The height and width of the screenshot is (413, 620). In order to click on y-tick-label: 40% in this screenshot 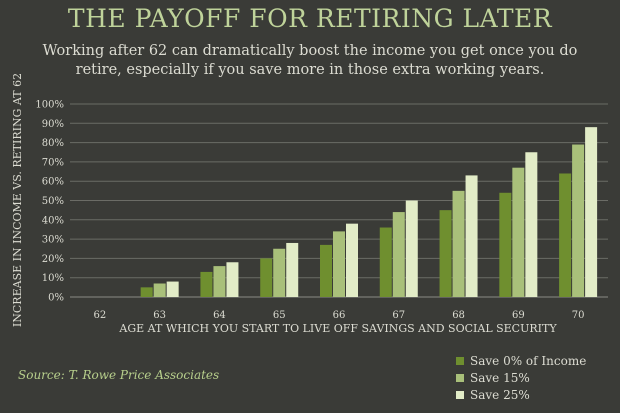, I will do `click(53, 220)`.